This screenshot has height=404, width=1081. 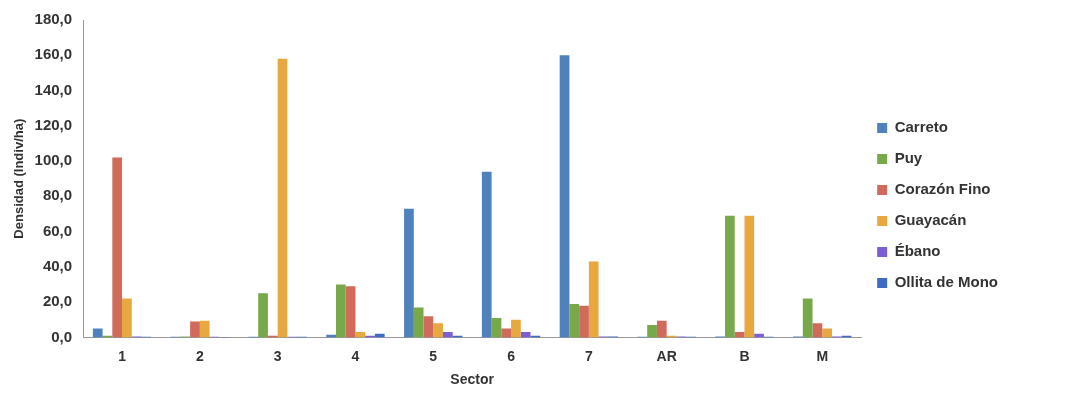 I want to click on y-tick-label: 120,0, so click(x=53, y=124).